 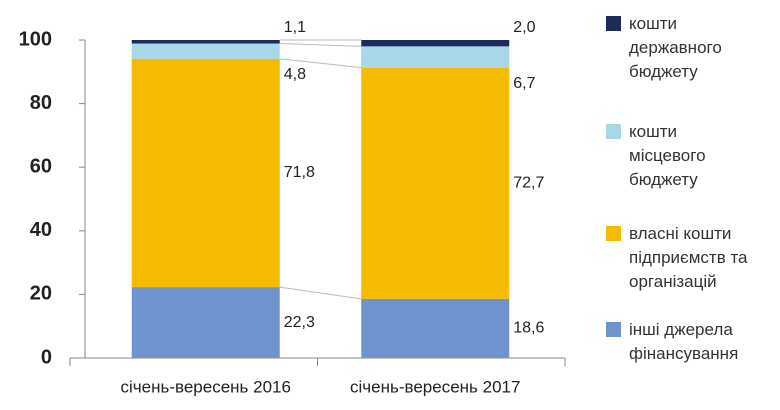 What do you see at coordinates (688, 257) in the screenshot?
I see `legend-label: власні кошти підприємств та організацій` at bounding box center [688, 257].